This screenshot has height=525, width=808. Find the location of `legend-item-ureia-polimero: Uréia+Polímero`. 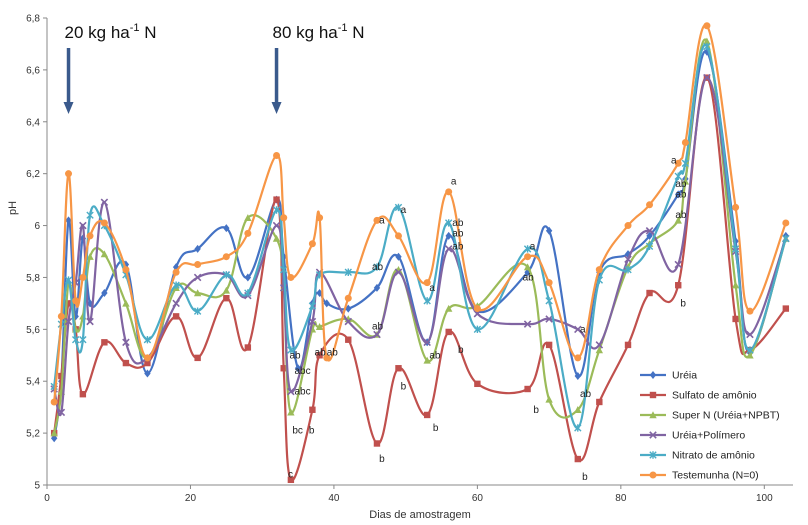

legend-item-ureia-polimero: Uréia+Polímero is located at coordinates (692, 436).